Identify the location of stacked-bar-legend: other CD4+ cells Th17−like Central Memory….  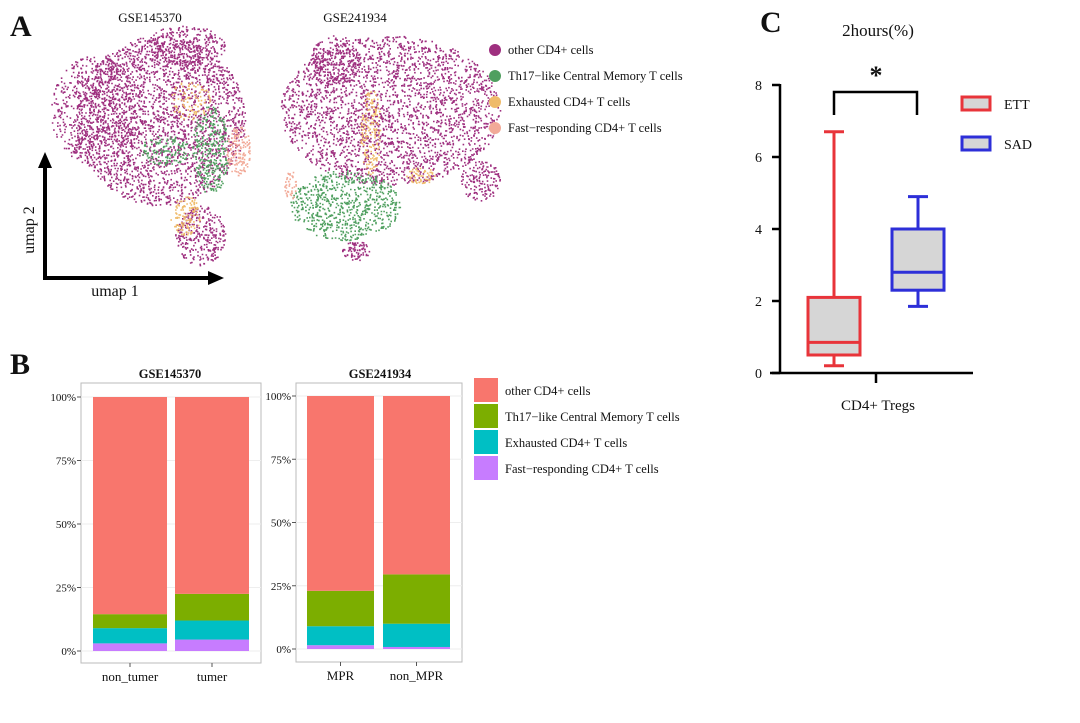
(577, 429).